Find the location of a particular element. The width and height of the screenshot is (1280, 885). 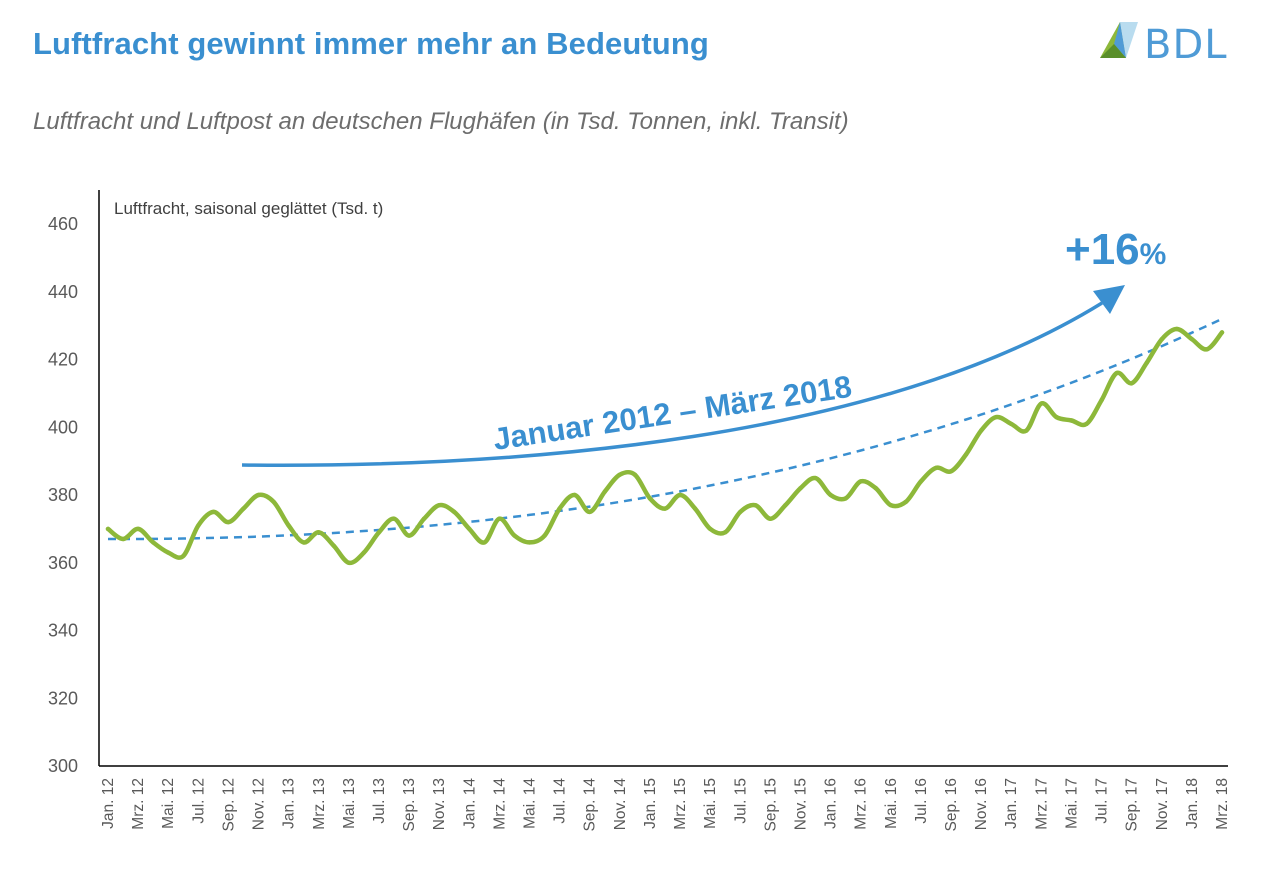

x-tick-label: Mrz. 12 is located at coordinates (138, 804).